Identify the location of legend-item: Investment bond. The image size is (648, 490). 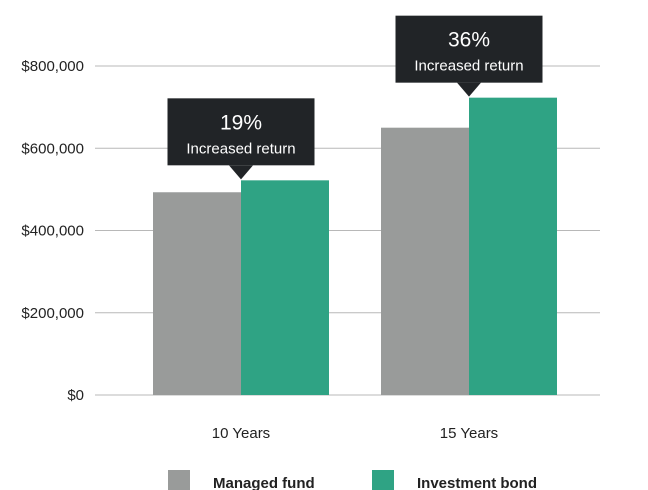
(454, 480).